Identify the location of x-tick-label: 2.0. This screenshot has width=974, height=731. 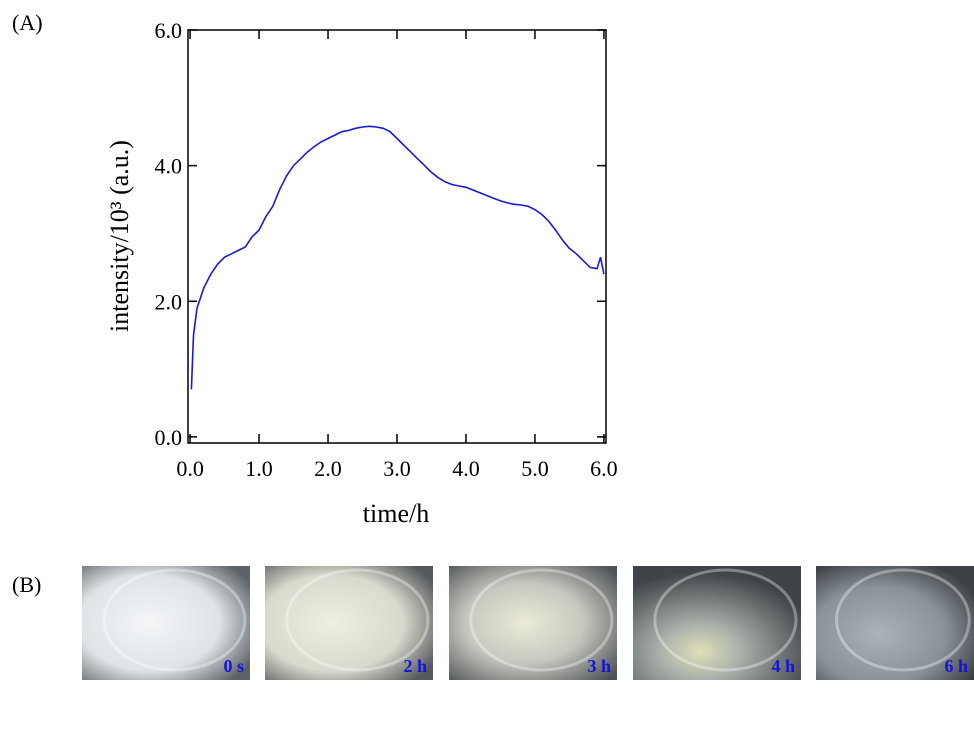
(328, 468).